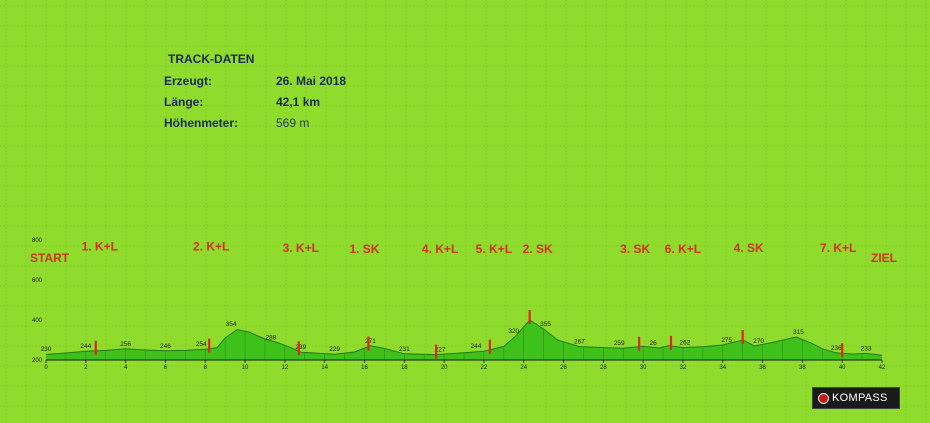  What do you see at coordinates (513, 331) in the screenshot?
I see `elevation-label: 320` at bounding box center [513, 331].